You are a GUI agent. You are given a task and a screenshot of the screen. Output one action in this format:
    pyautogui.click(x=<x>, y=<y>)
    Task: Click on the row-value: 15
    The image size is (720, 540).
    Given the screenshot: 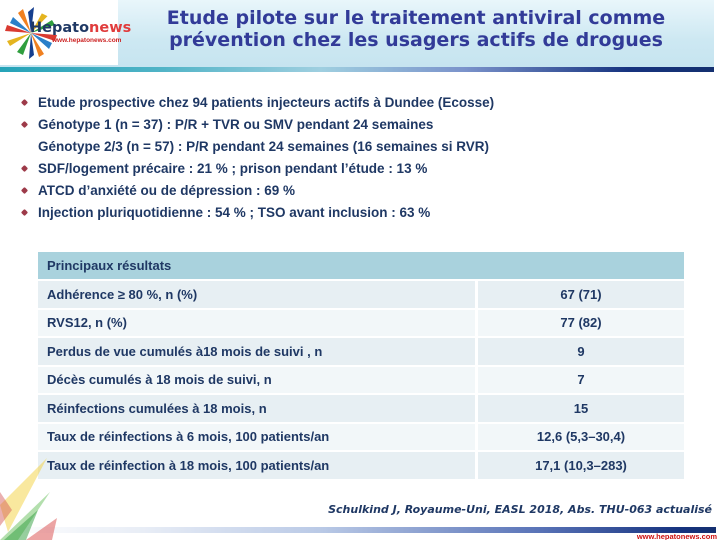 What is the action you would take?
    pyautogui.click(x=581, y=408)
    